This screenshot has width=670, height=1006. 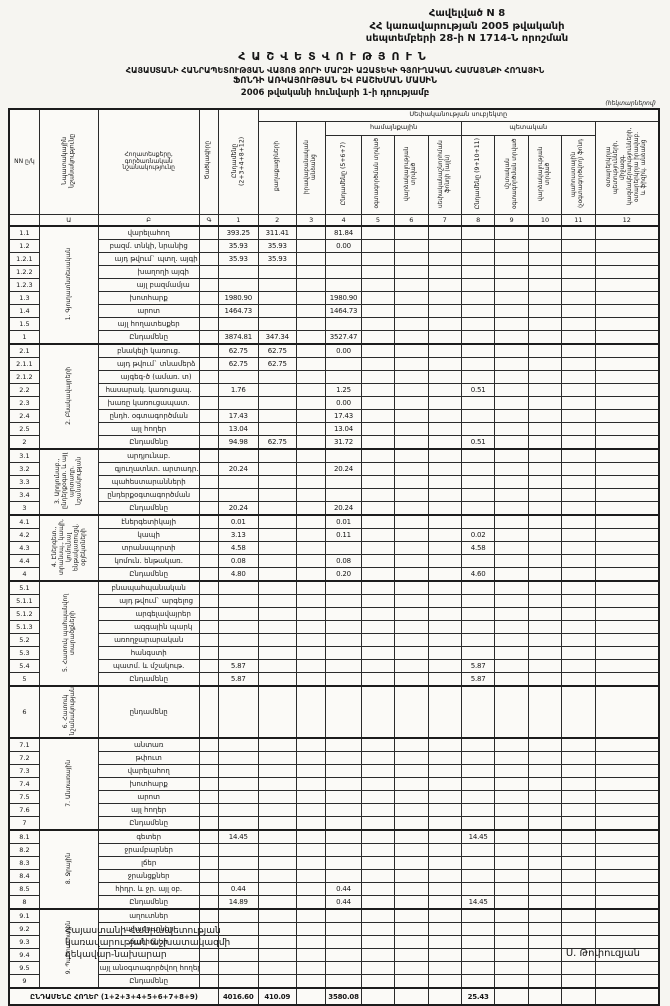 What do you see at coordinates (148, 561) in the screenshot?
I see `row-label-cell: կոմուն. ենթակառ.` at bounding box center [148, 561].